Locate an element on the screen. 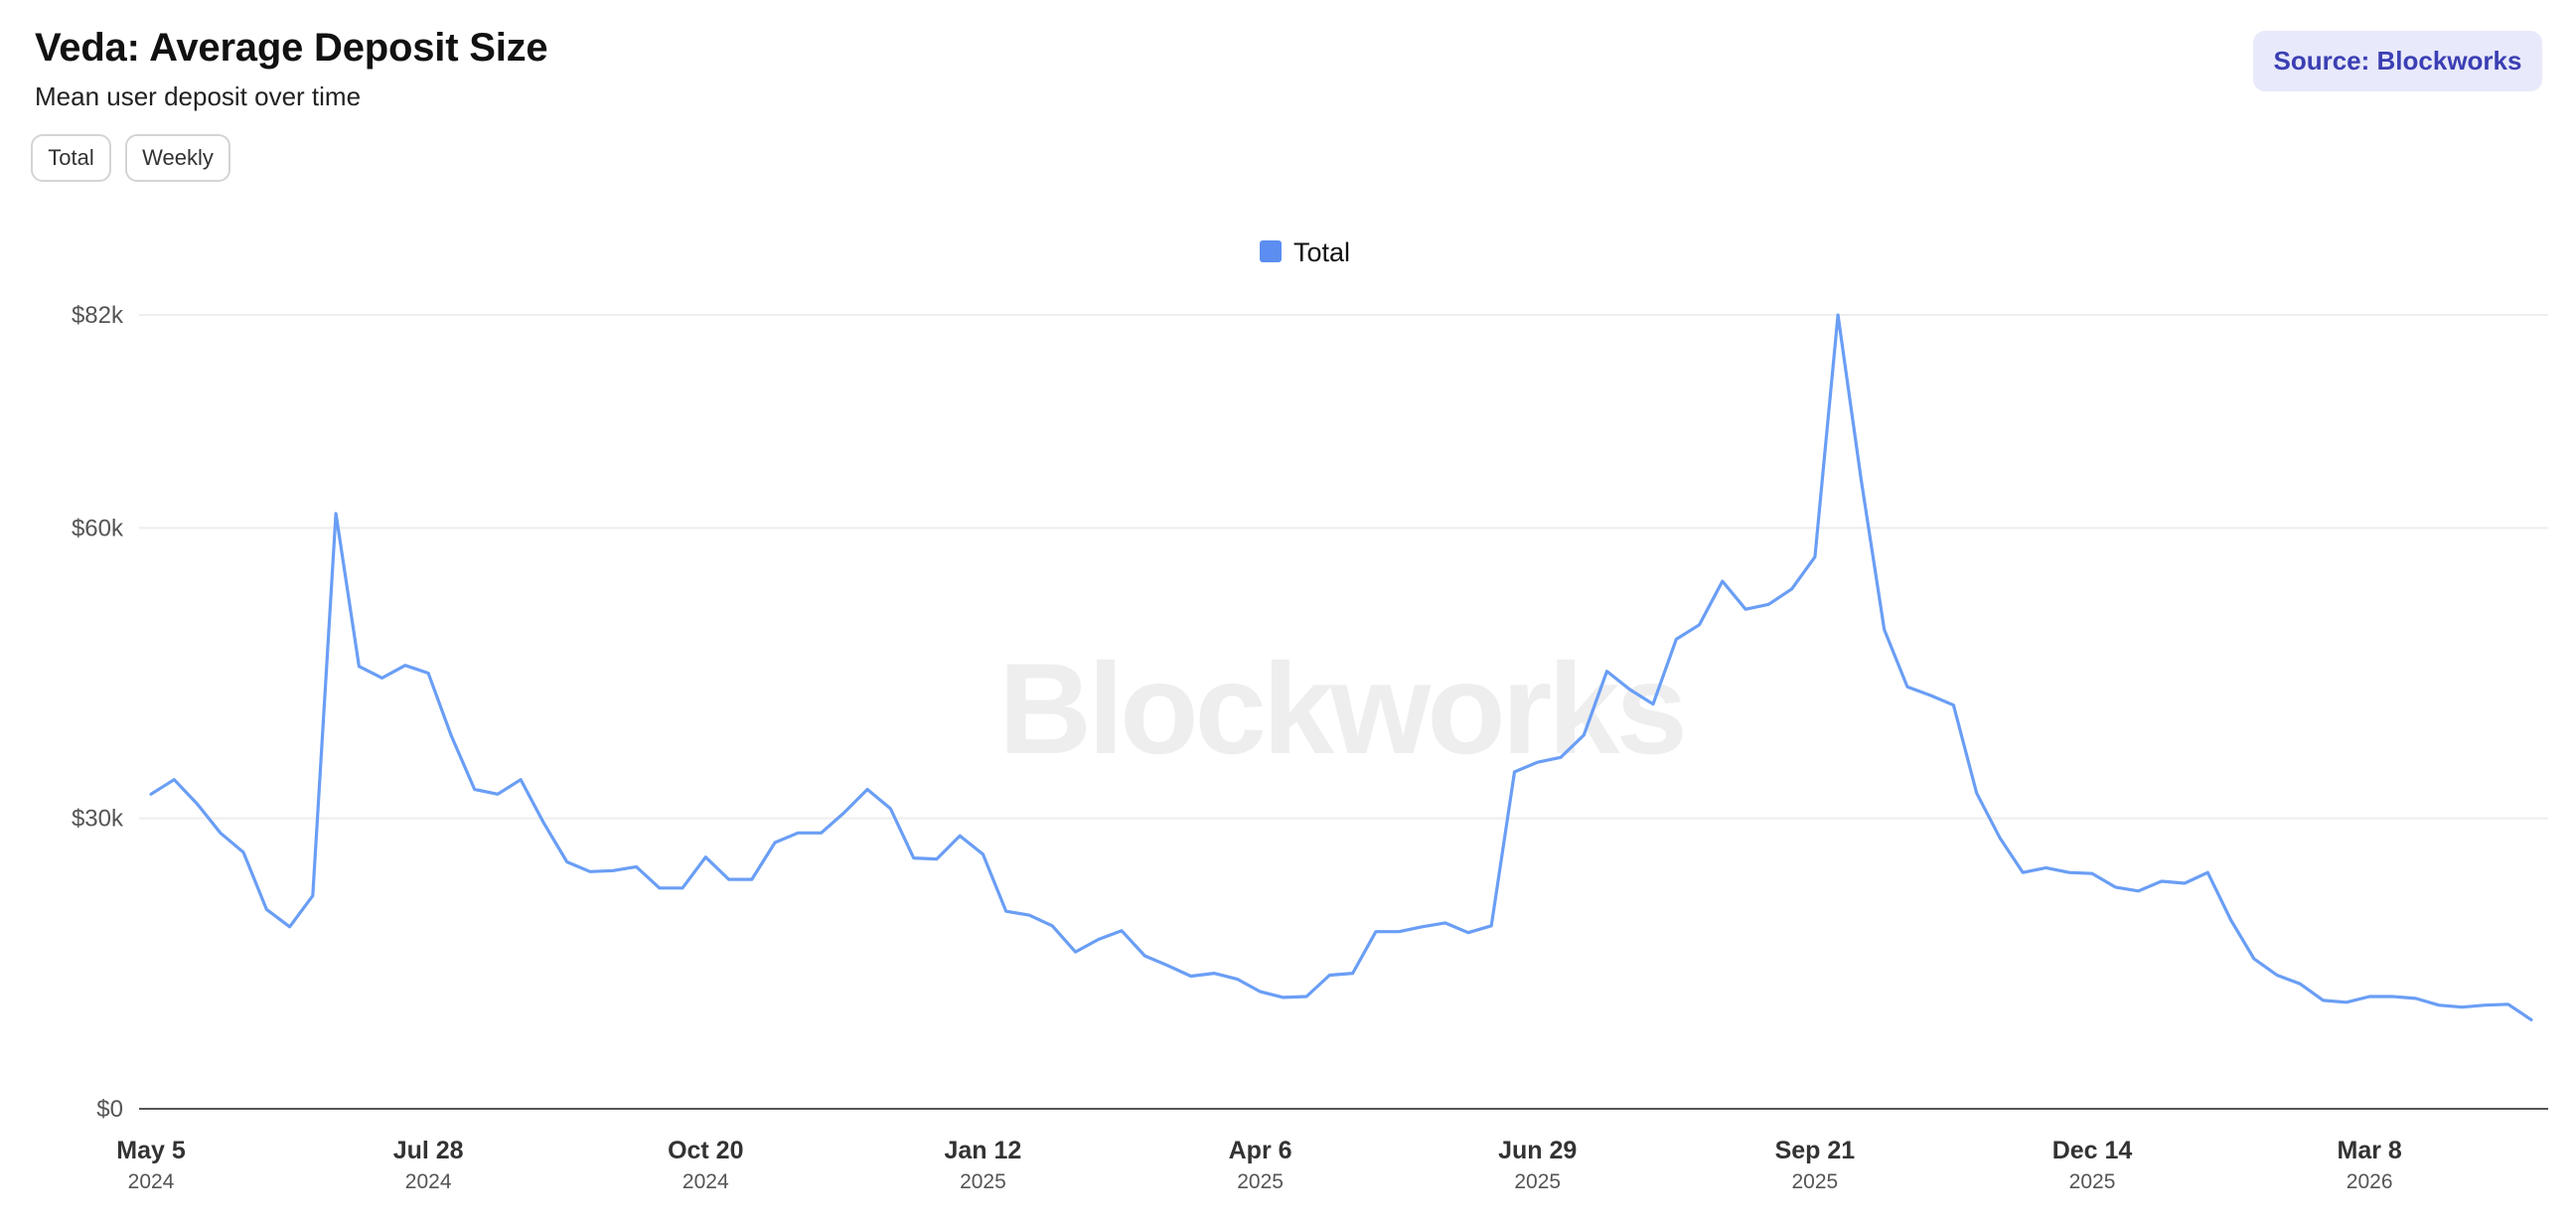 The height and width of the screenshot is (1232, 2576). toggle-total-button: Total is located at coordinates (71, 158).